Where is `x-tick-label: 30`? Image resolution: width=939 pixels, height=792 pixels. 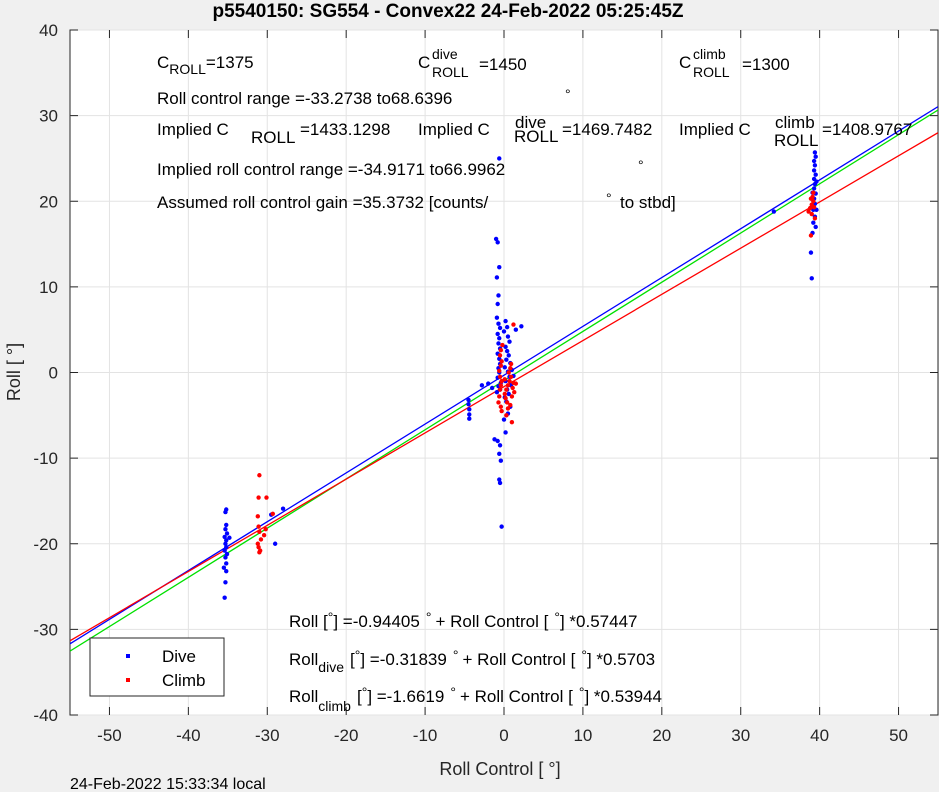
x-tick-label: 30 is located at coordinates (740, 735).